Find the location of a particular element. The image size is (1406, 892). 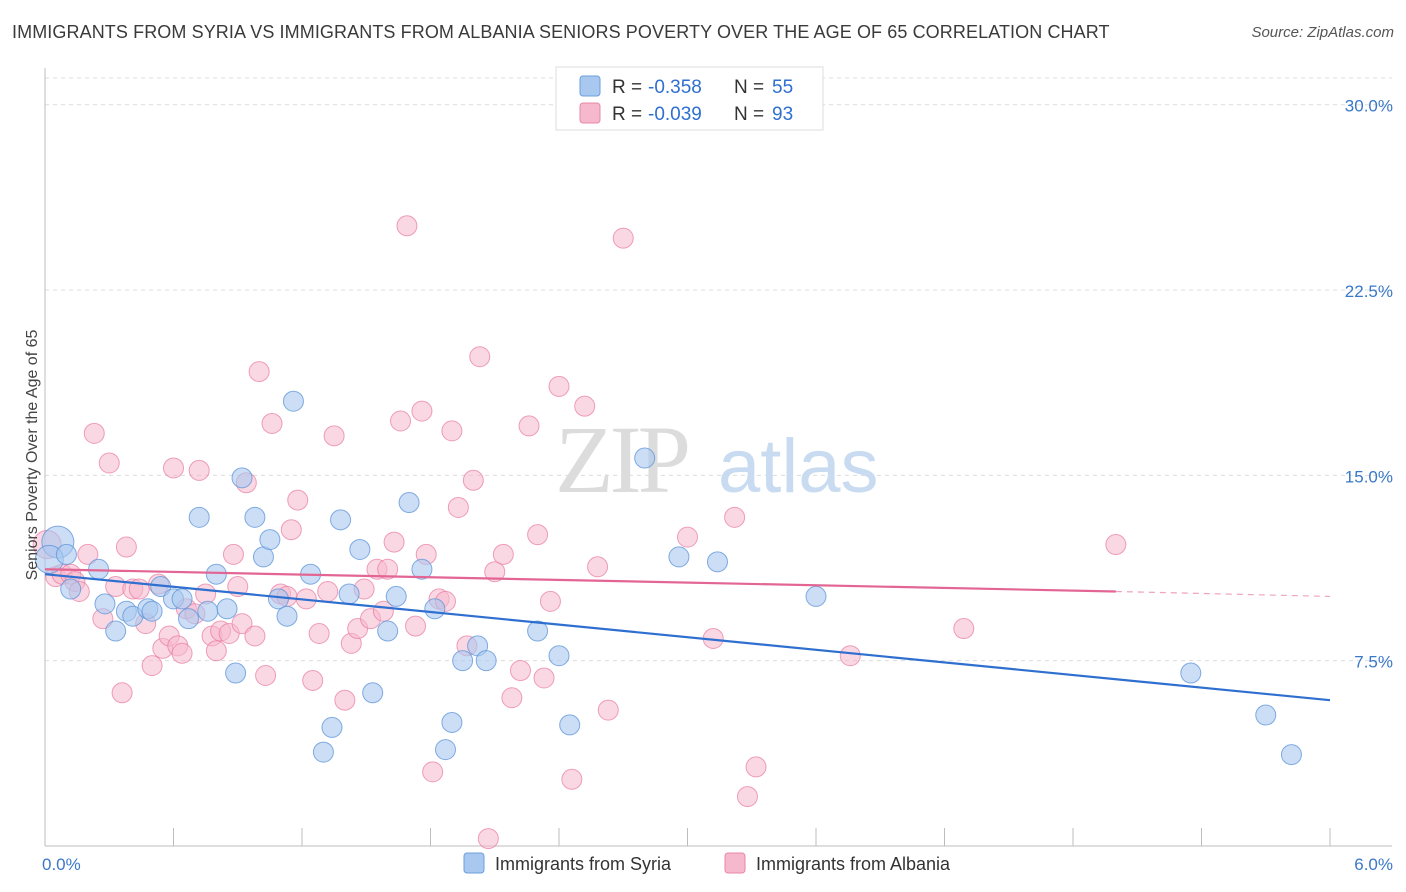

watermark-zip: ZIP is located at coordinates (621, 459).